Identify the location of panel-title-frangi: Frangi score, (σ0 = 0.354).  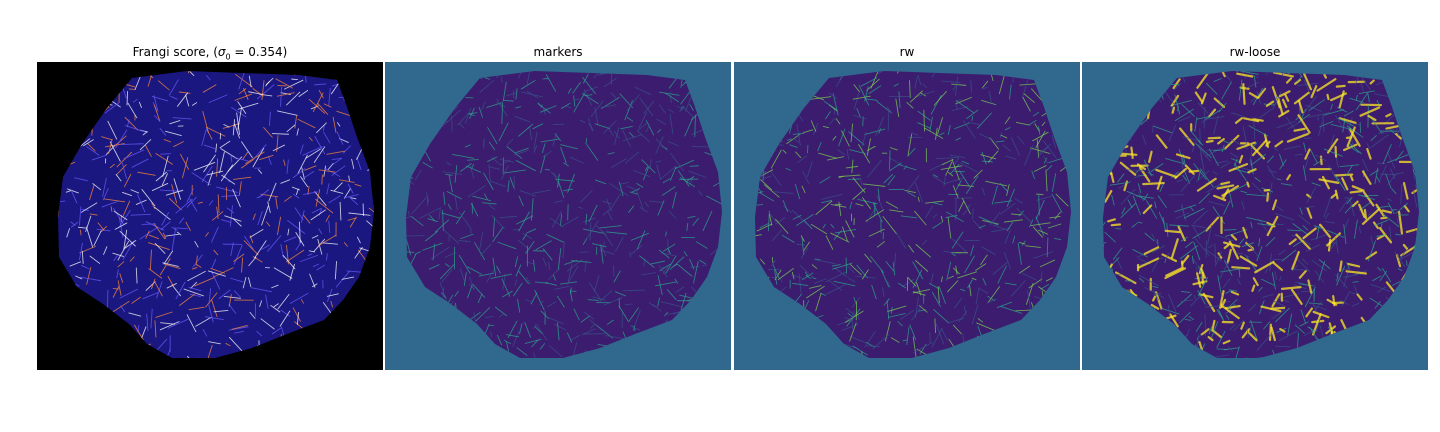
(210, 52).